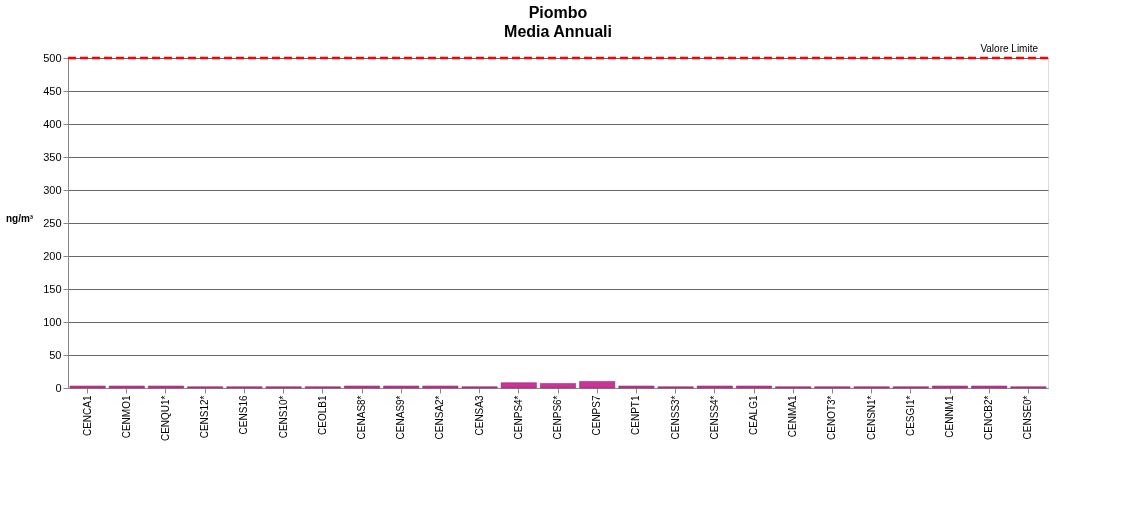  I want to click on y-tick-label: 100, so click(52, 321).